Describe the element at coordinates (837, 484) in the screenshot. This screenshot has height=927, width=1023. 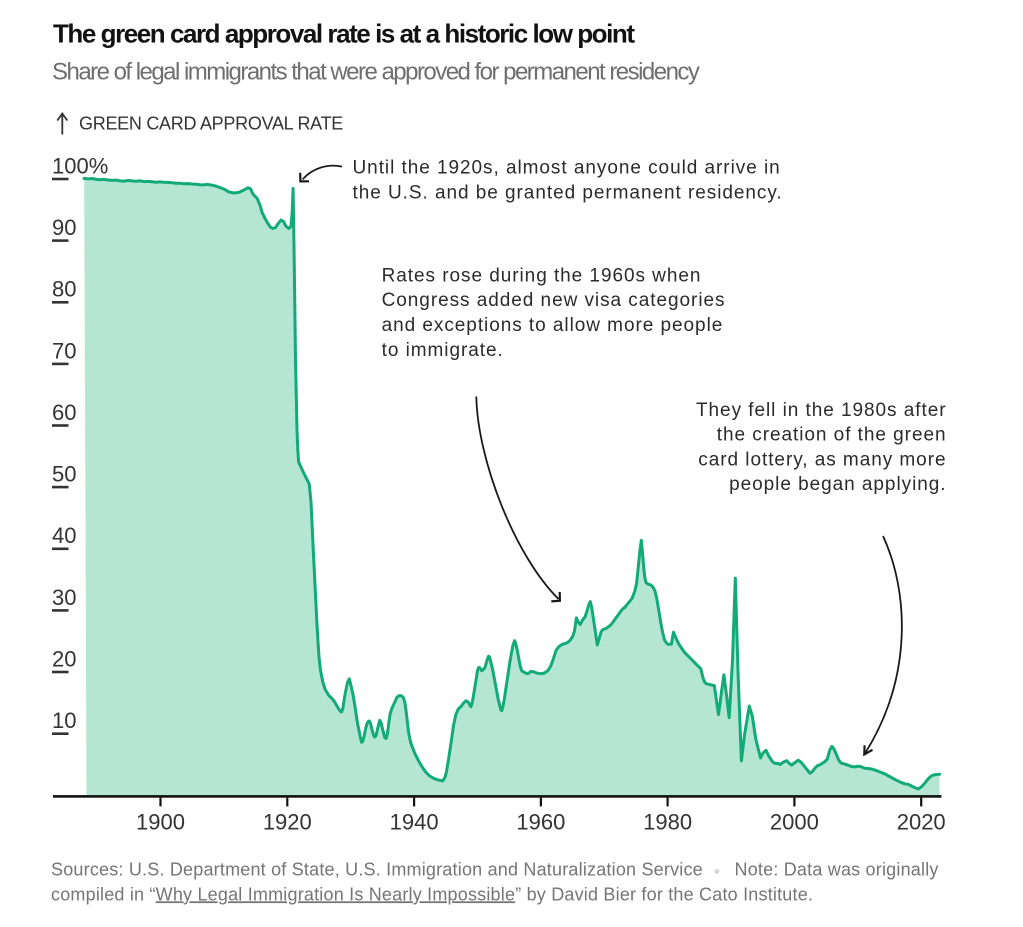
I see `svg-text: people began applying.` at that location.